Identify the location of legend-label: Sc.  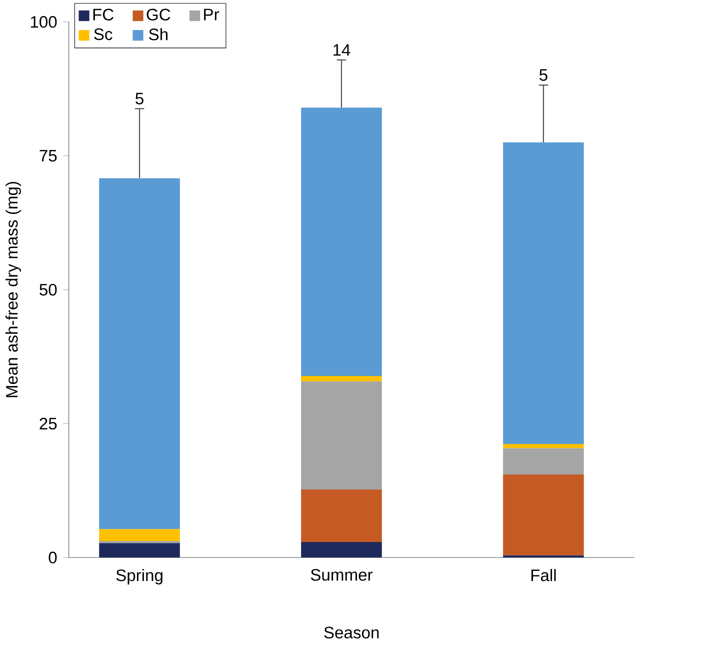
(103, 34).